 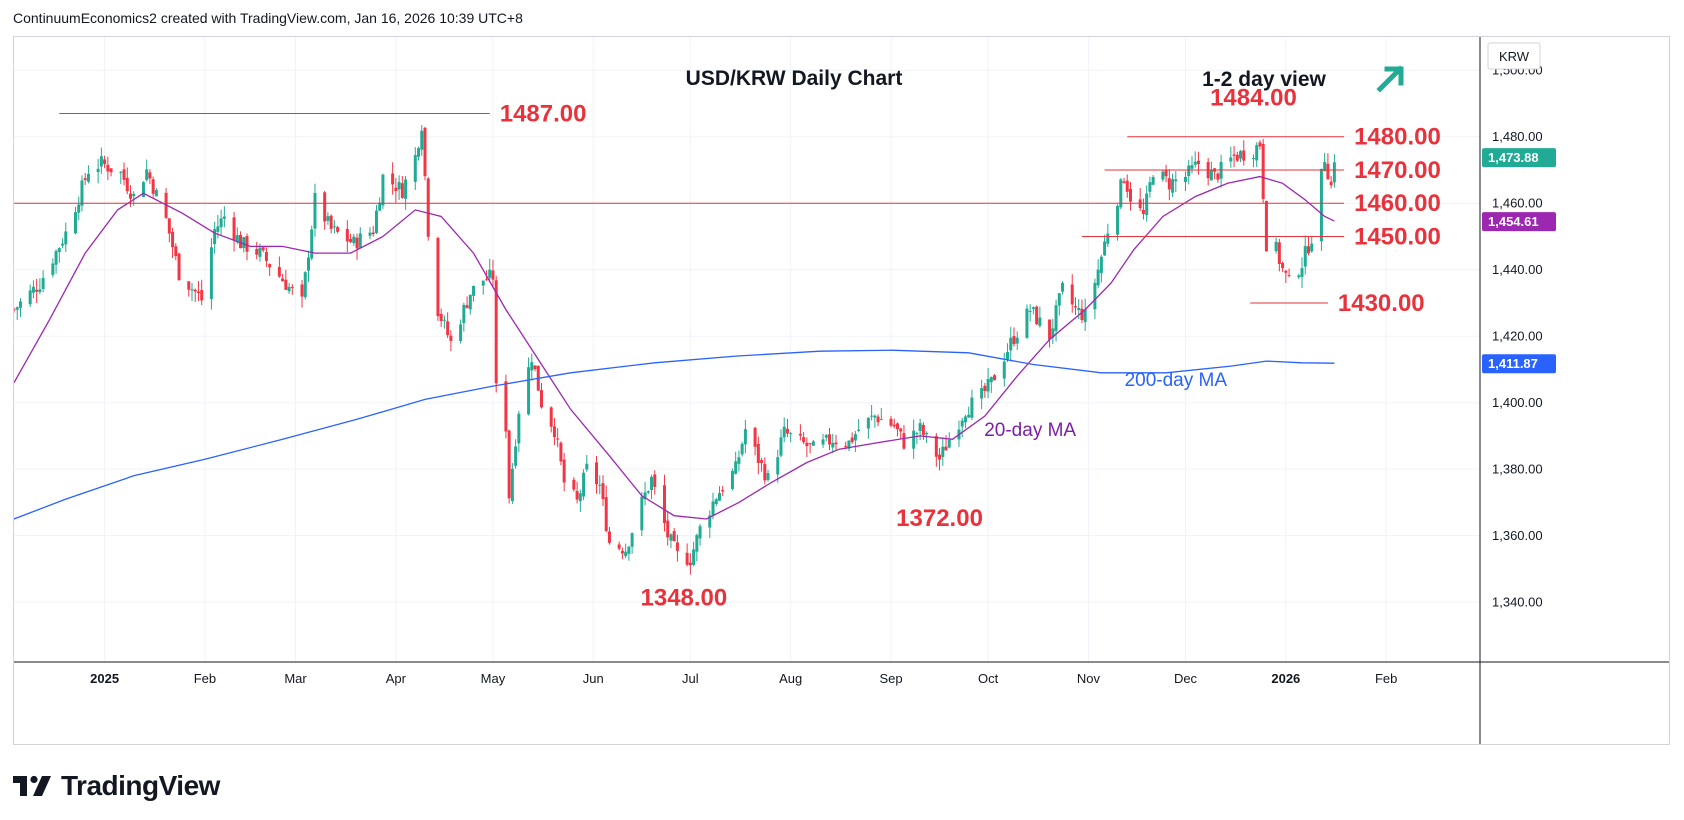 What do you see at coordinates (396, 678) in the screenshot?
I see `x-tick-label: Apr` at bounding box center [396, 678].